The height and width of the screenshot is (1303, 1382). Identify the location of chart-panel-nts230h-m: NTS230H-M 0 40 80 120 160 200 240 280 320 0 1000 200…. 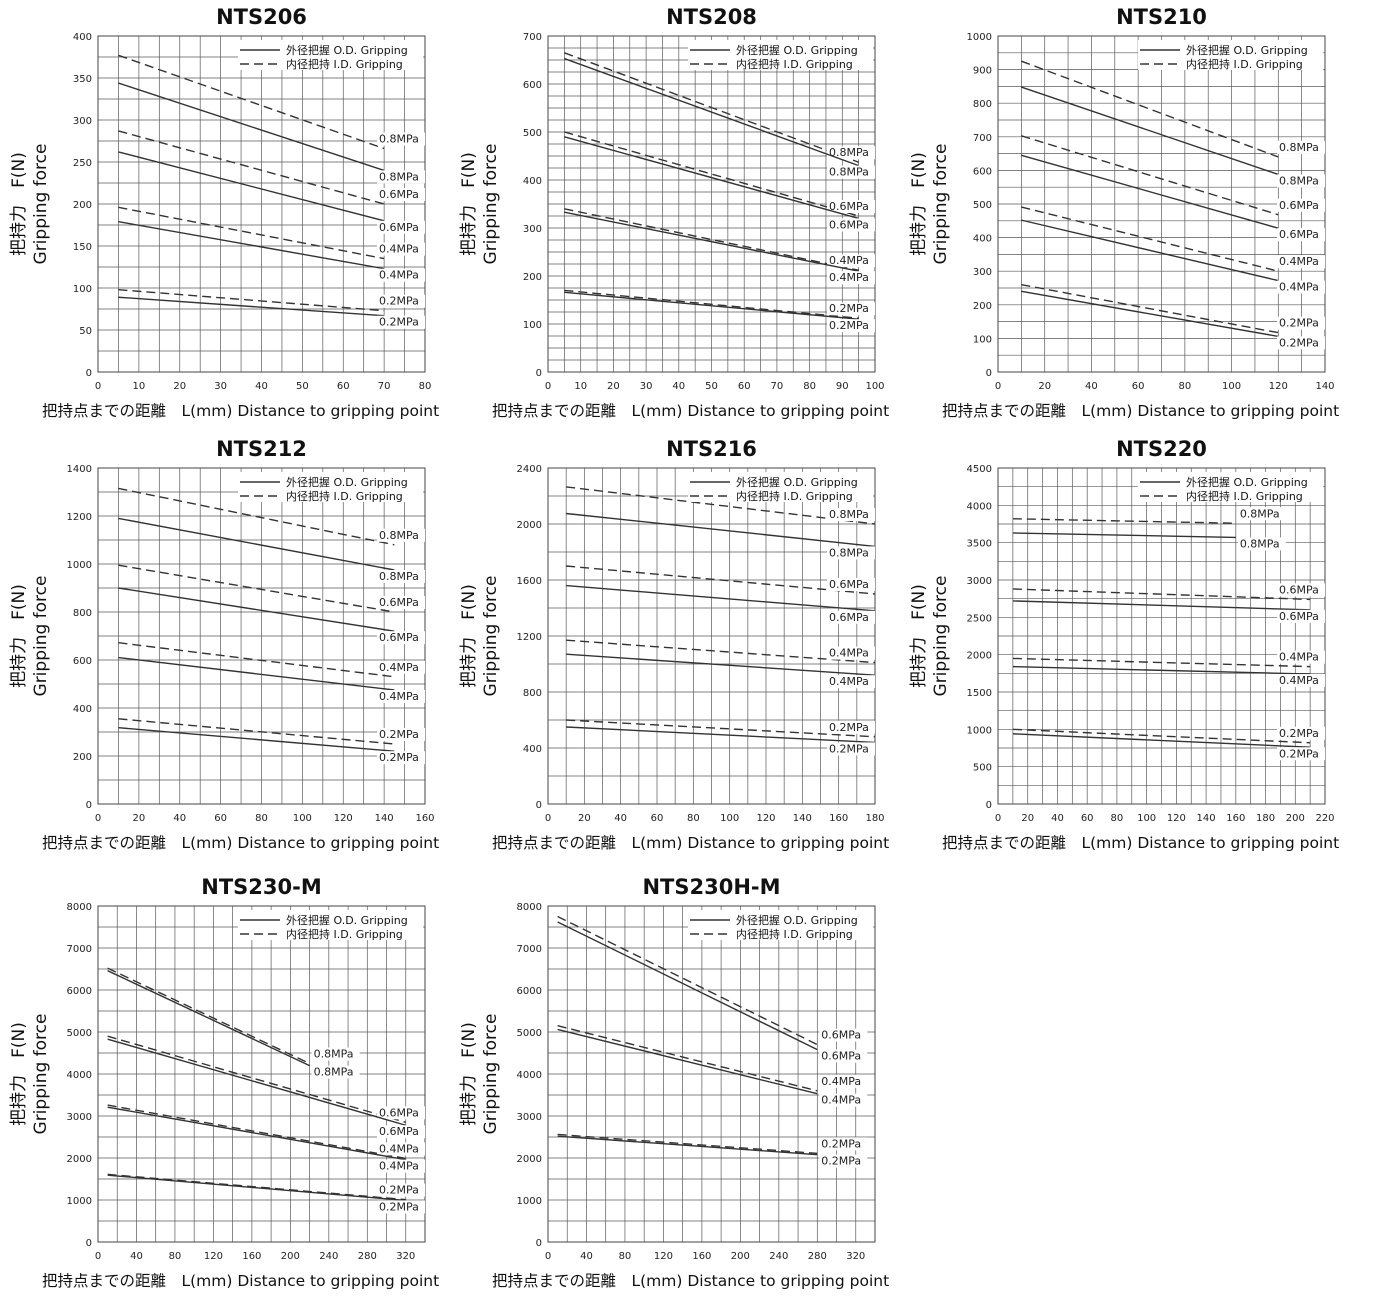
(677, 1086).